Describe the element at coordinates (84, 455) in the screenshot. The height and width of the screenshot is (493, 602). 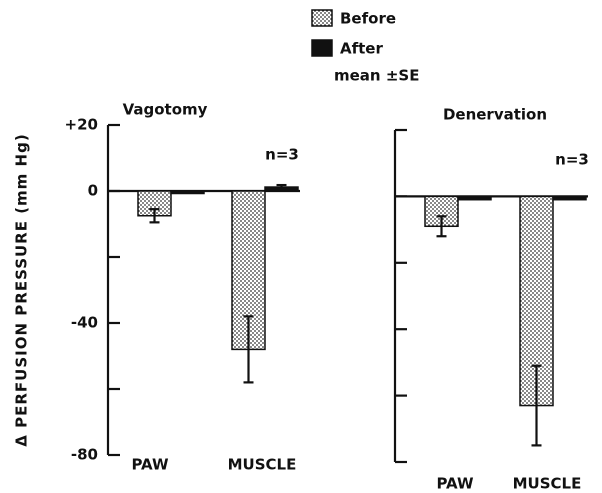
I see `y-tick-label: -80` at that location.